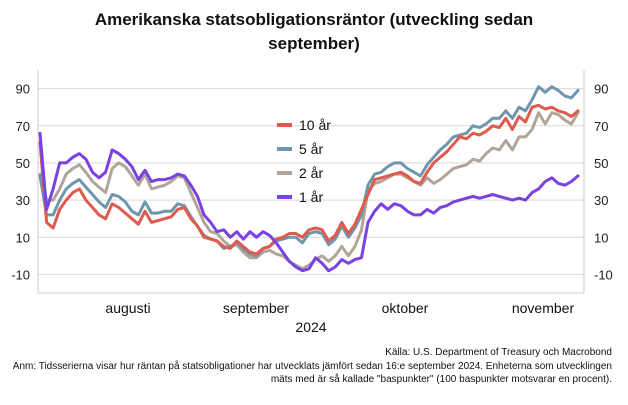 Image resolution: width=628 pixels, height=405 pixels. Describe the element at coordinates (601, 126) in the screenshot. I see `y-tick-label-right: 70` at that location.